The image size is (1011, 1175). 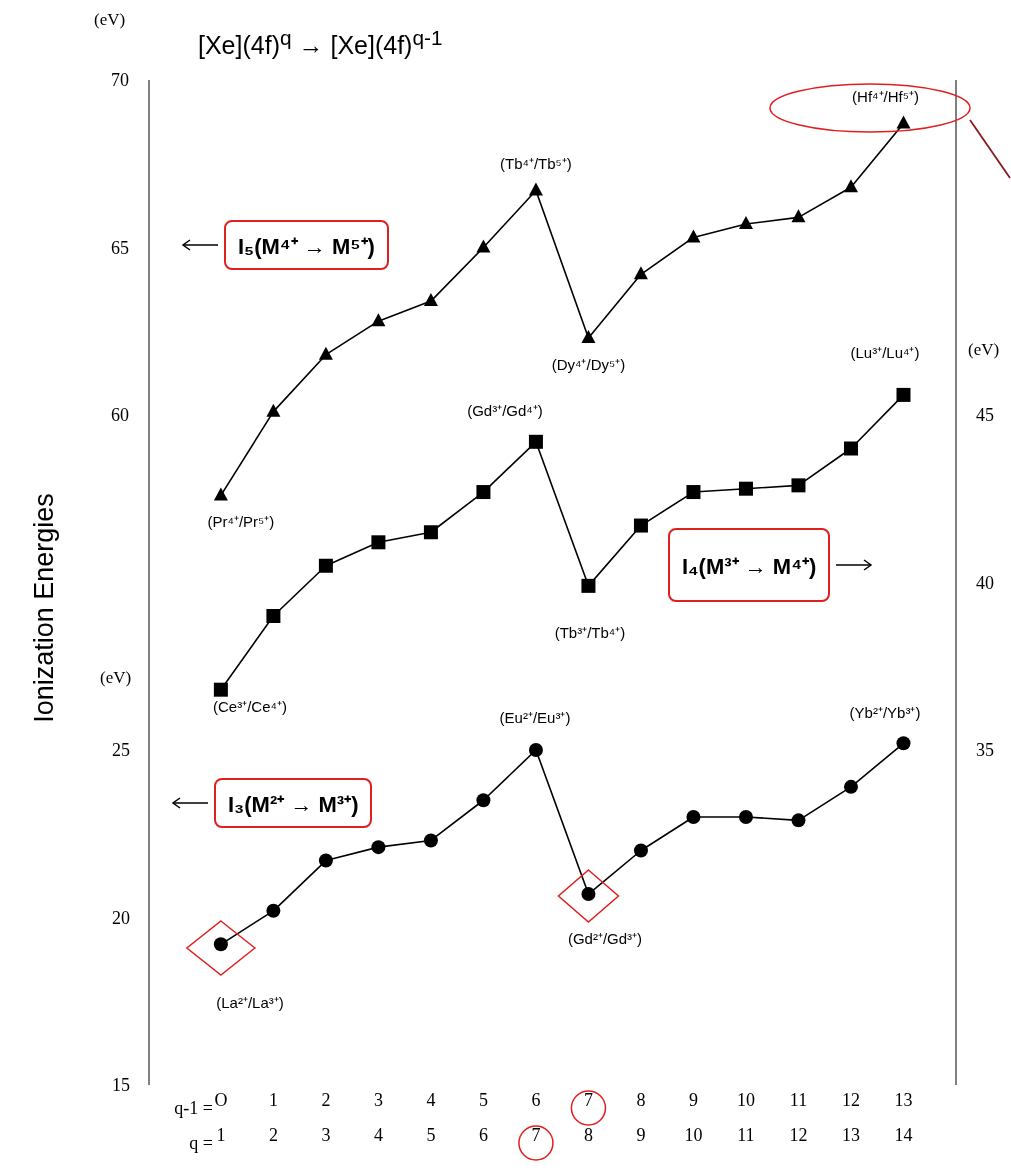 I want to click on annotation: (Hf⁴⁺/Hf⁵⁺), so click(x=885, y=96).